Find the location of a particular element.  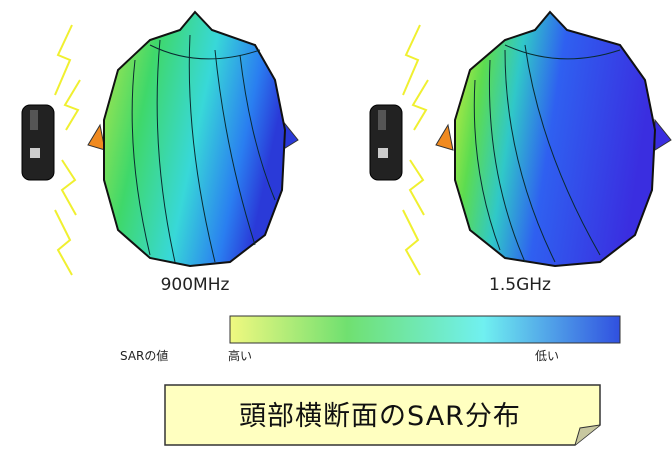

frequency-label: 900MHz is located at coordinates (195, 285).